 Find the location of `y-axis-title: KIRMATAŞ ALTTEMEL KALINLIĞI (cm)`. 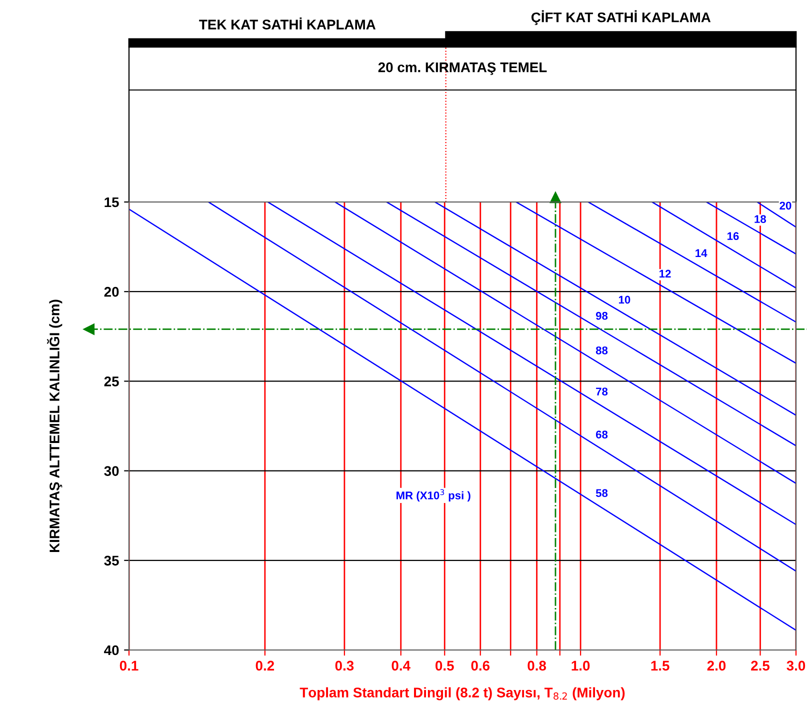

y-axis-title: KIRMATAŞ ALTTEMEL KALINLIĞI (cm) is located at coordinates (54, 426).